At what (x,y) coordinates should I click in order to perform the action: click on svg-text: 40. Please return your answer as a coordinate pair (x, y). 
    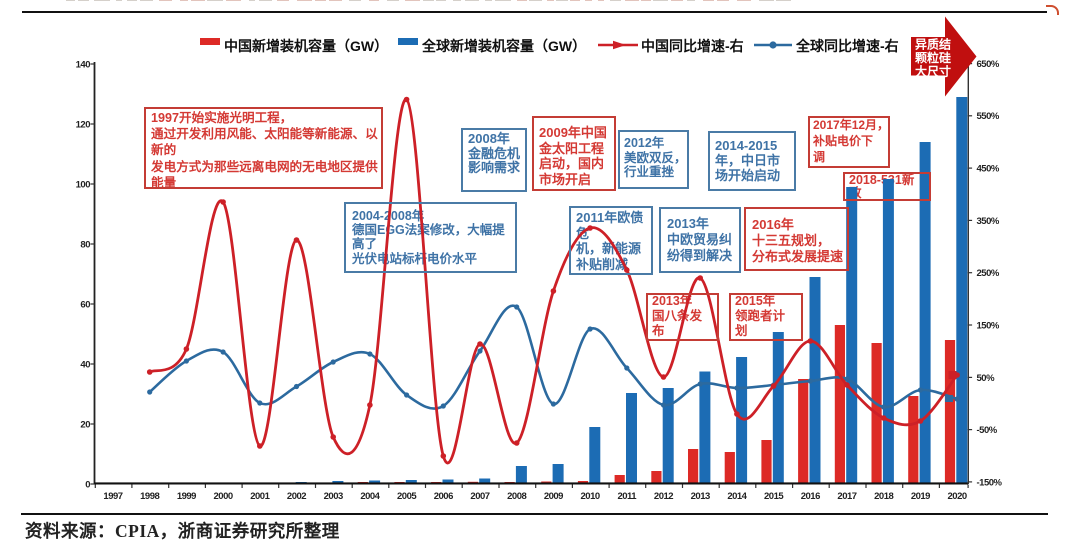
    Looking at the image, I should click on (85, 364).